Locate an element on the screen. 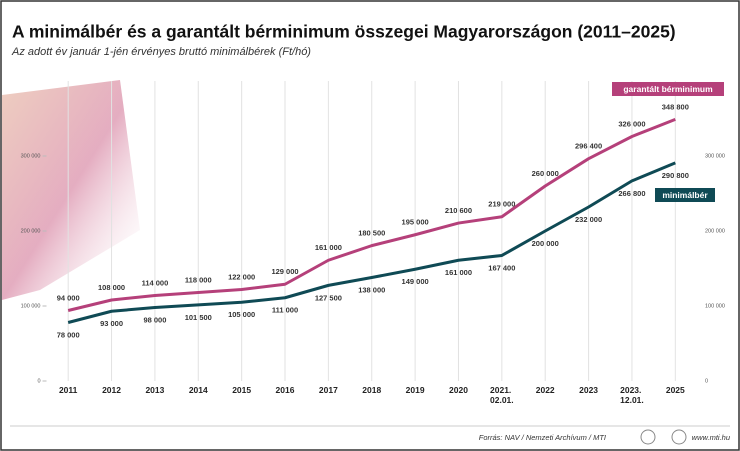 The height and width of the screenshot is (451, 740). data-label: 195 000 is located at coordinates (415, 222).